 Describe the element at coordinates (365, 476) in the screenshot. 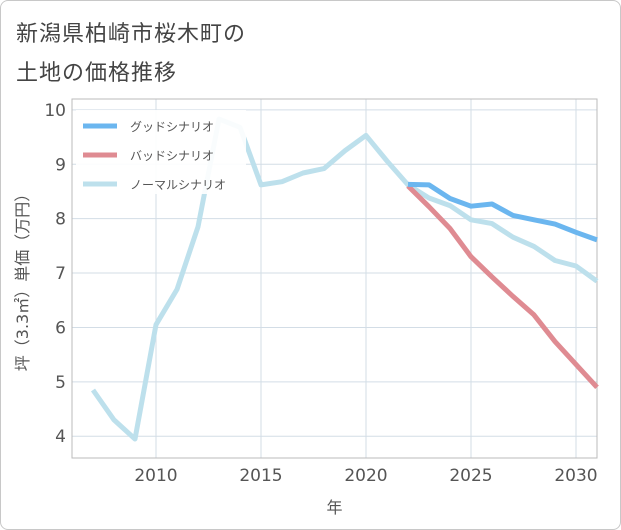

I see `x-tick-label: 2020` at that location.